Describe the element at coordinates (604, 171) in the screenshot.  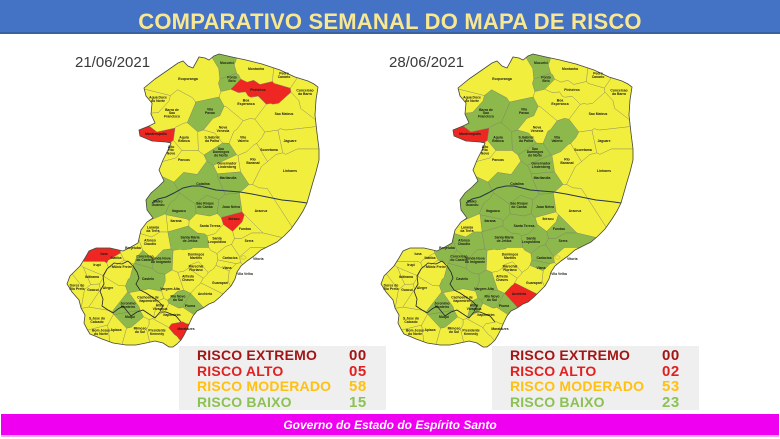
I see `svg-text: Linhares` at that location.